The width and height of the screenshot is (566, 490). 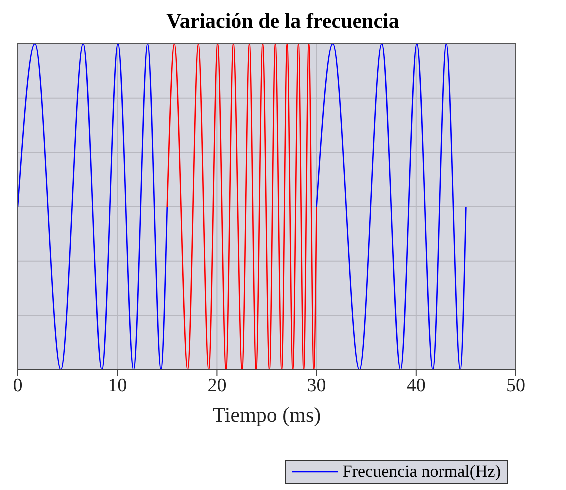 I want to click on x-tick-label: 50, so click(x=516, y=385).